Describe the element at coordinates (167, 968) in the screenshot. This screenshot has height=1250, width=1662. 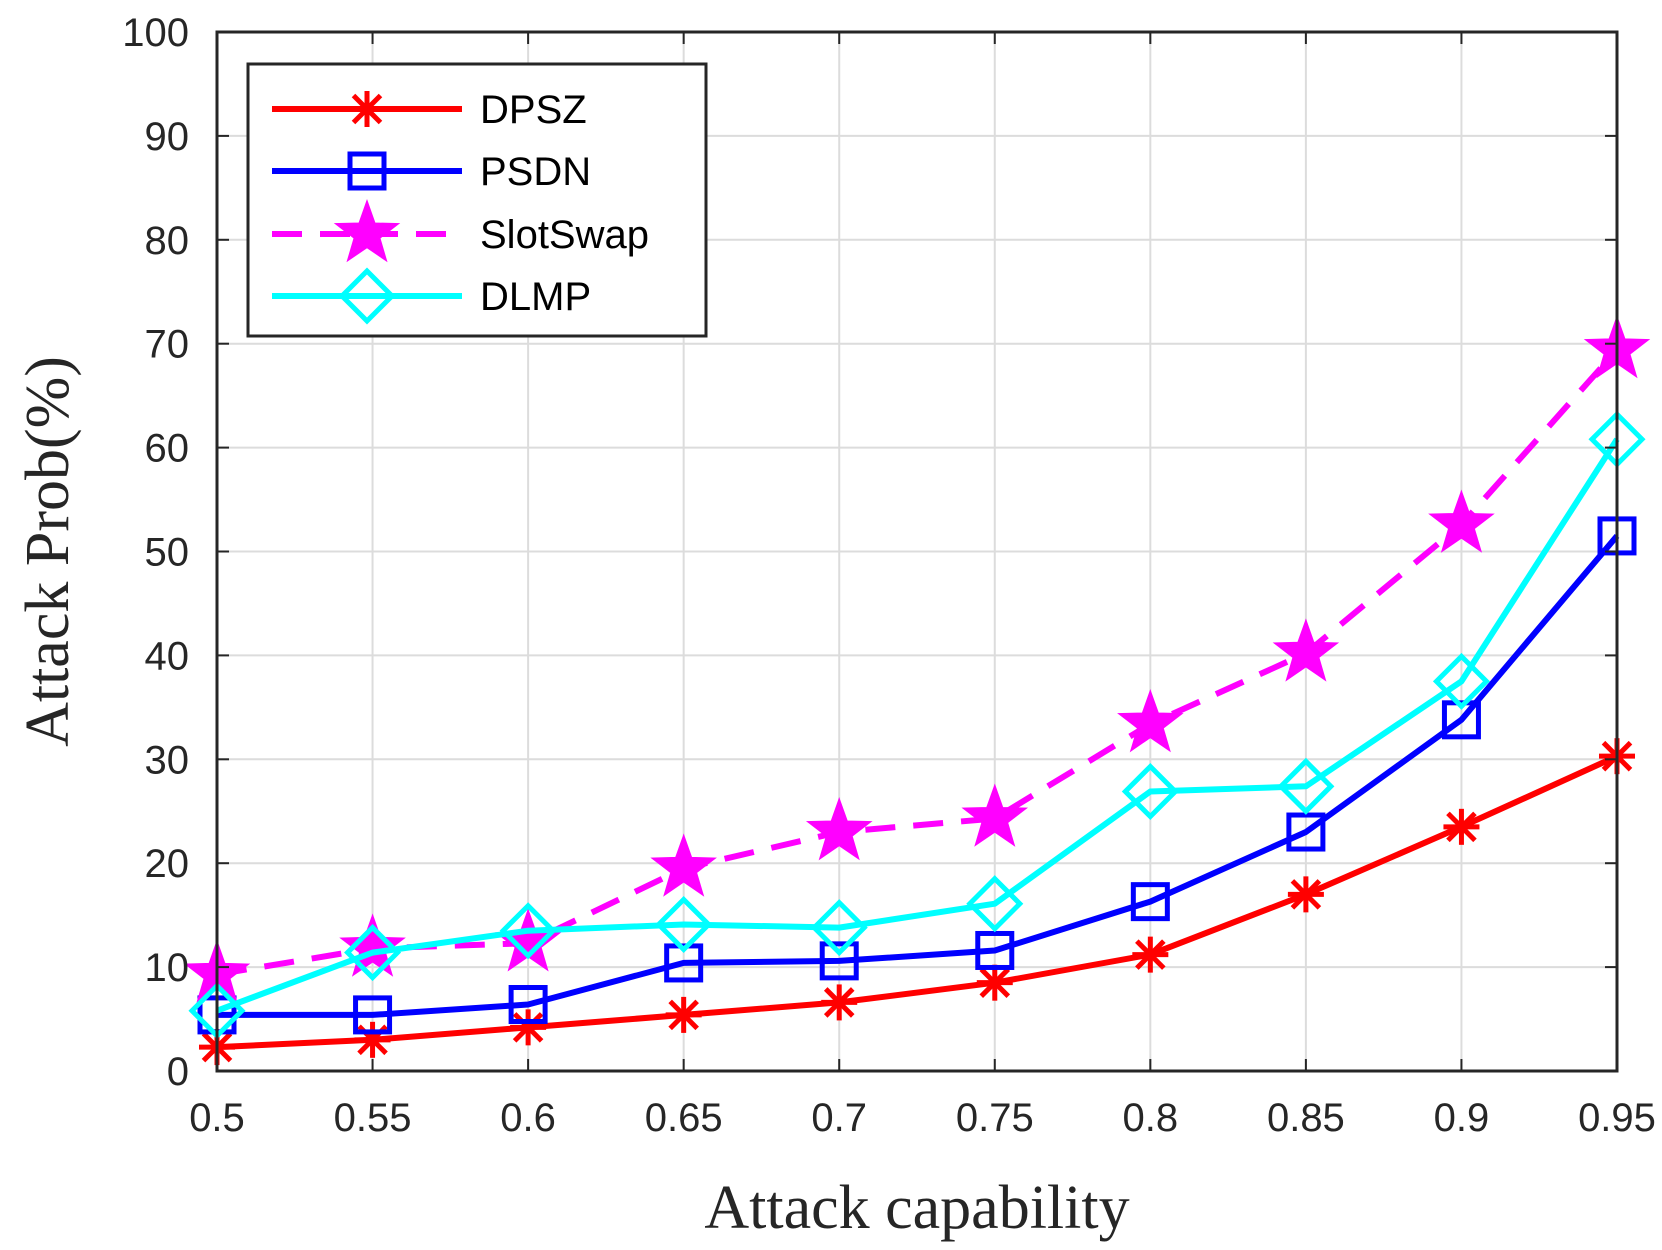
I see `y-tick-label: 10` at that location.